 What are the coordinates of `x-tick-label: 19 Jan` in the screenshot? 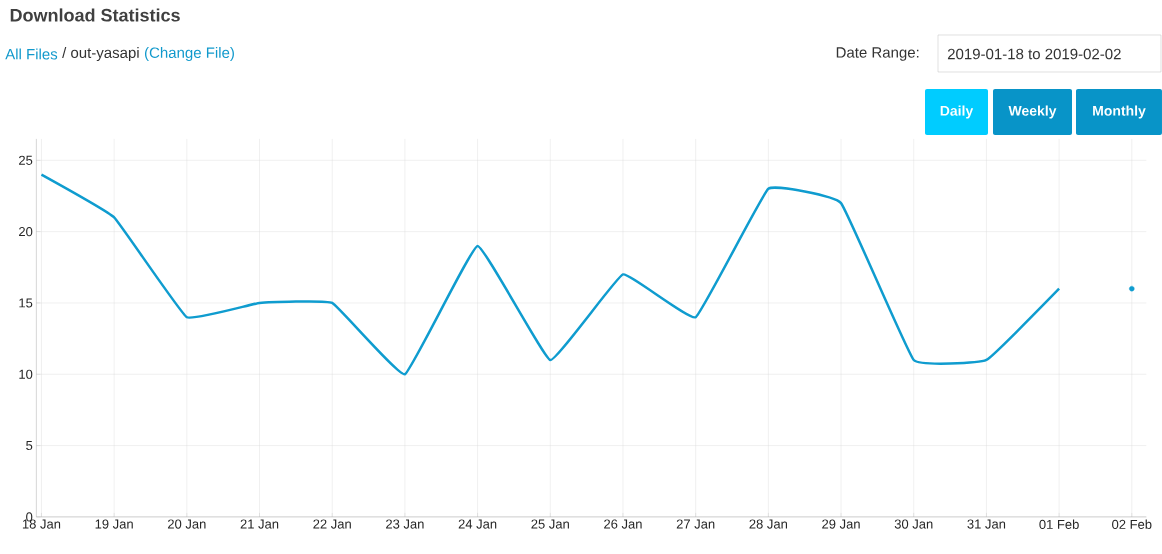 It's located at (114, 524).